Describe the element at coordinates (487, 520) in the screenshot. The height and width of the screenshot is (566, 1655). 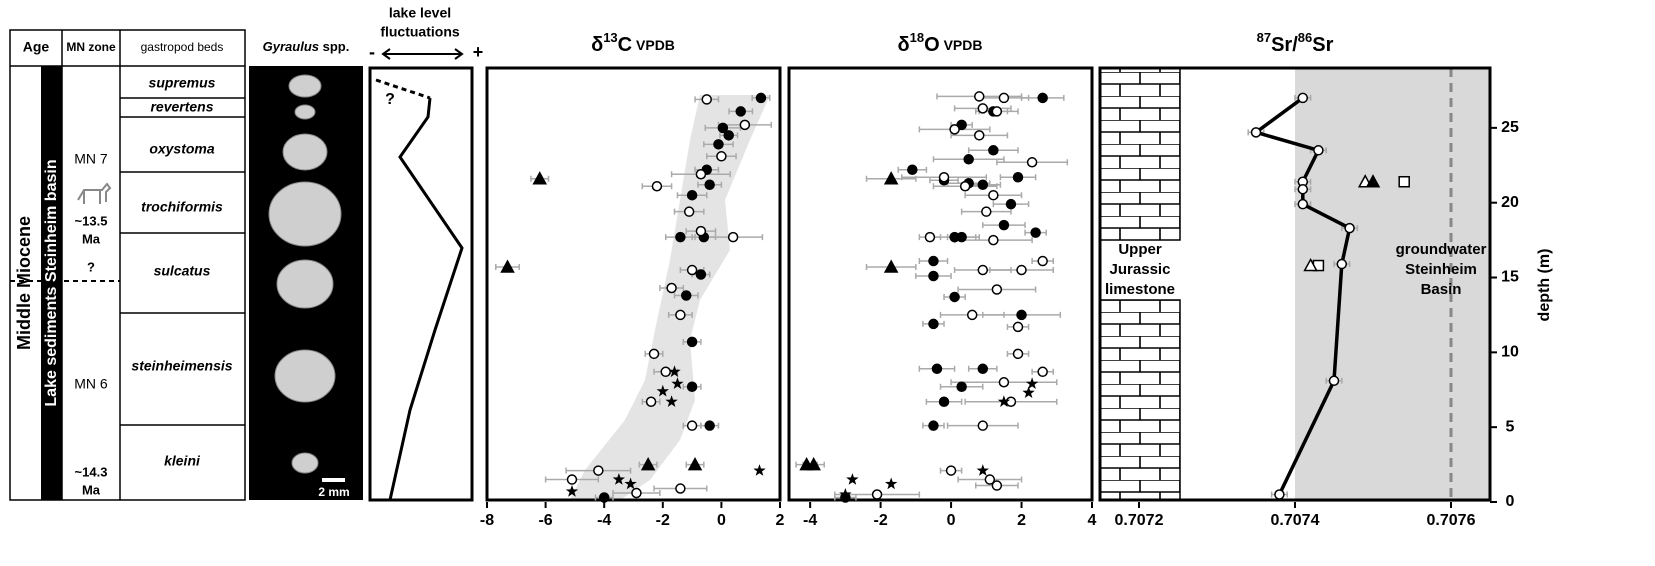
I see `x-tick-label: -8` at that location.